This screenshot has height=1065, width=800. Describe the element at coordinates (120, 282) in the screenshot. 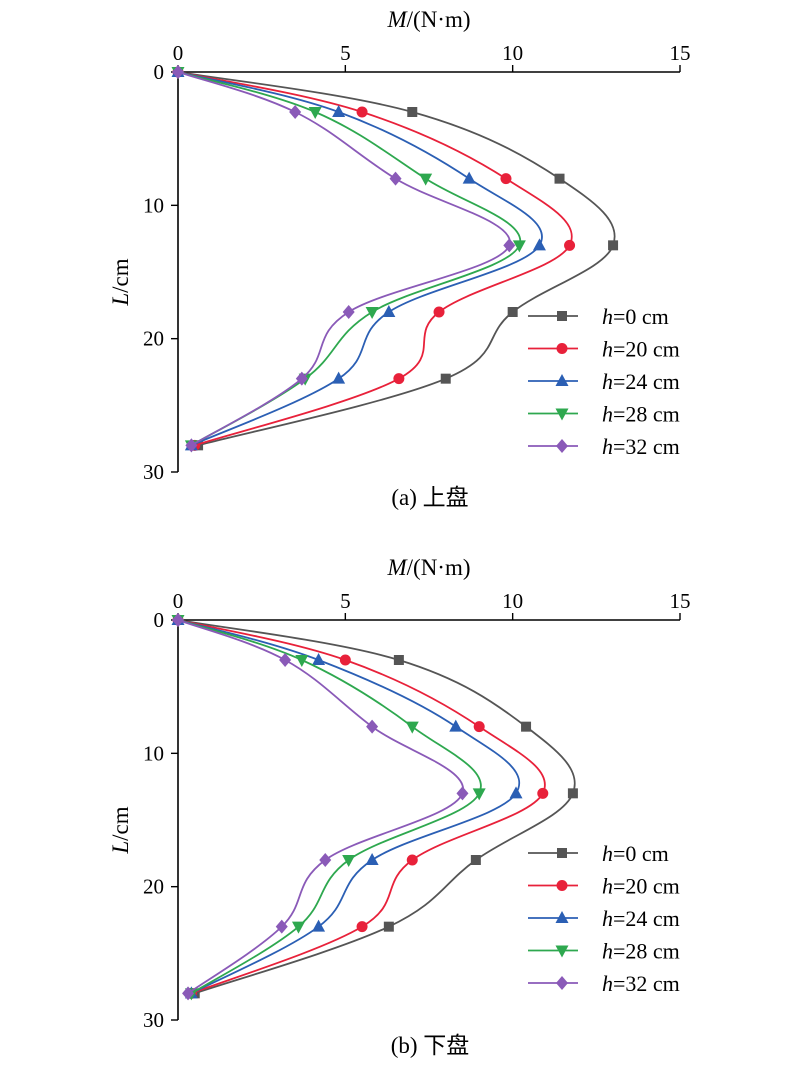

I see `y-axis-label: L/cm` at that location.